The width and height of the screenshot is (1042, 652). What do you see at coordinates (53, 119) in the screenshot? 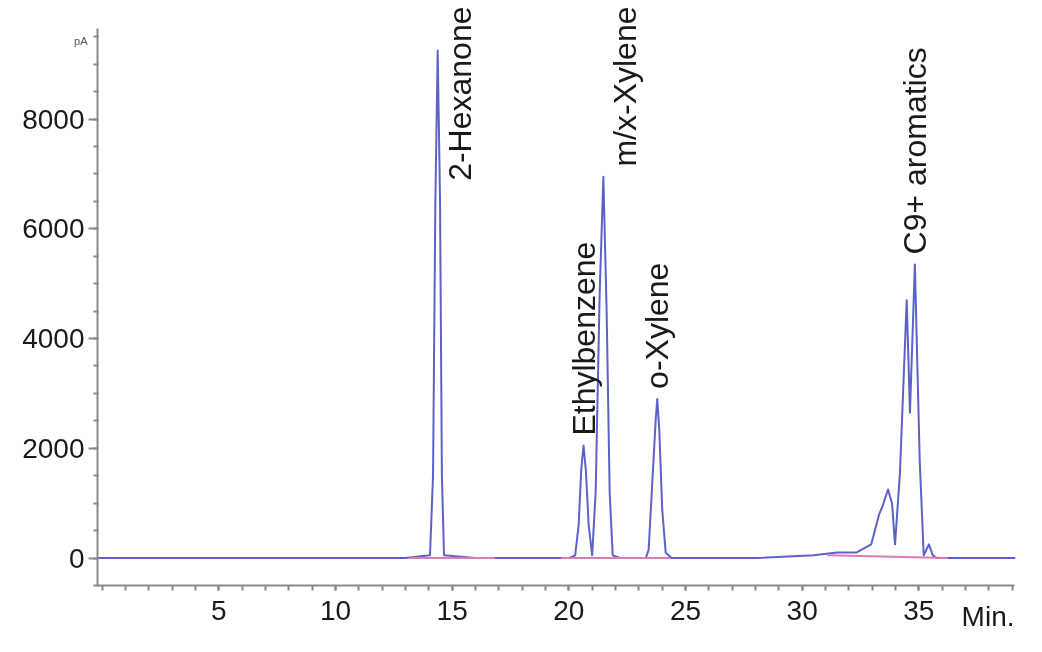
I see `y-tick-label: 8000` at bounding box center [53, 119].